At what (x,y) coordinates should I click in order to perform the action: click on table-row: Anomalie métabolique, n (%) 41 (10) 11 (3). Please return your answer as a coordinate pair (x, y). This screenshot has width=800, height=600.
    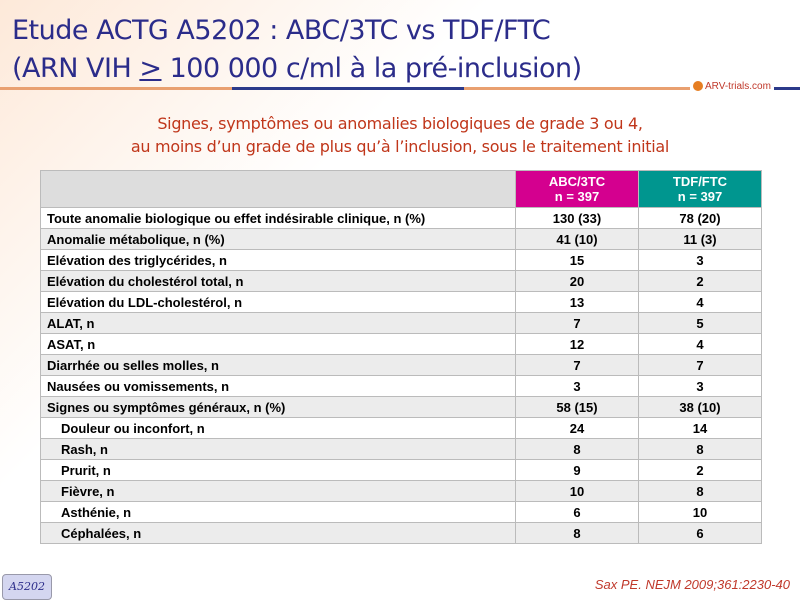
    Looking at the image, I should click on (401, 239).